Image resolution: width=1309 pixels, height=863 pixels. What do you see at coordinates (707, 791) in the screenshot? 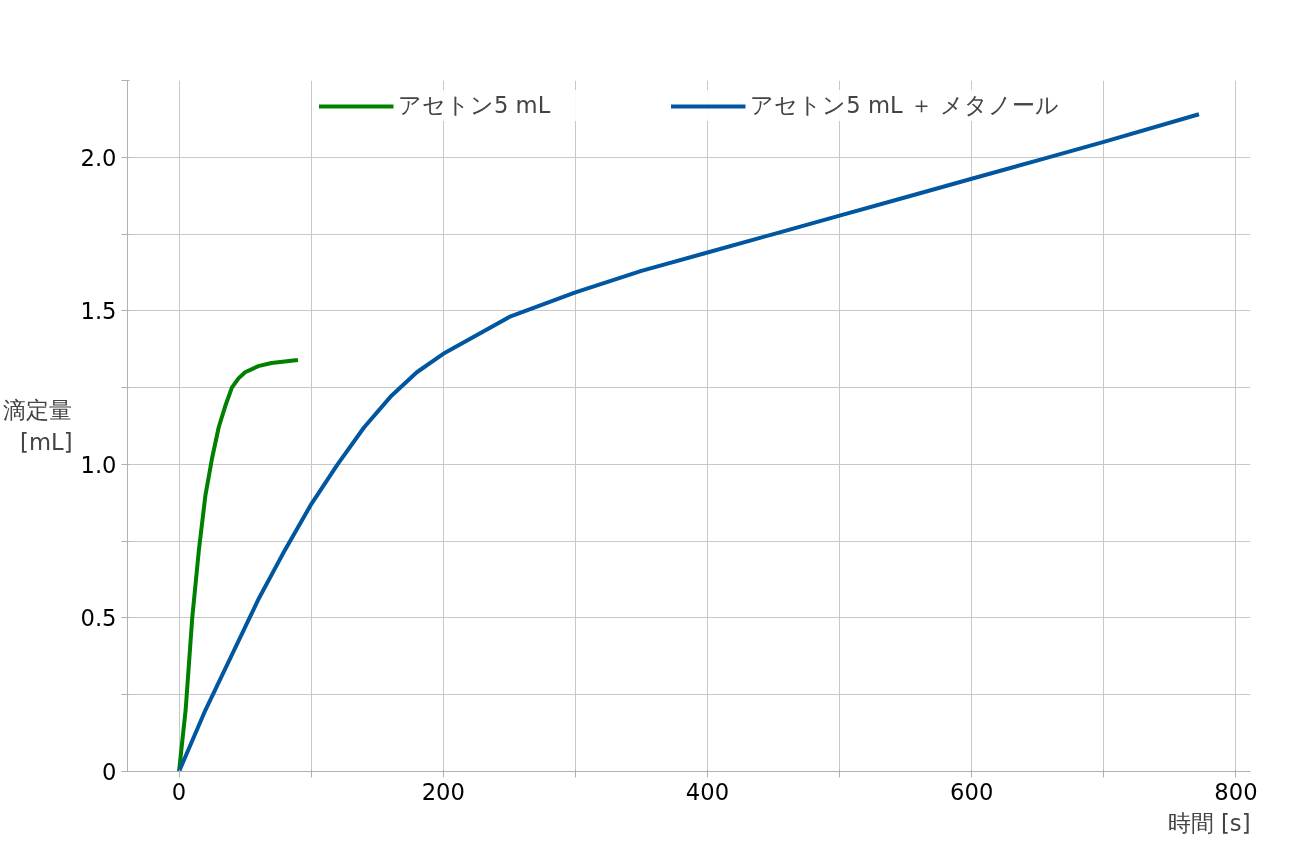
I see `x-tick-label: 400` at bounding box center [707, 791].